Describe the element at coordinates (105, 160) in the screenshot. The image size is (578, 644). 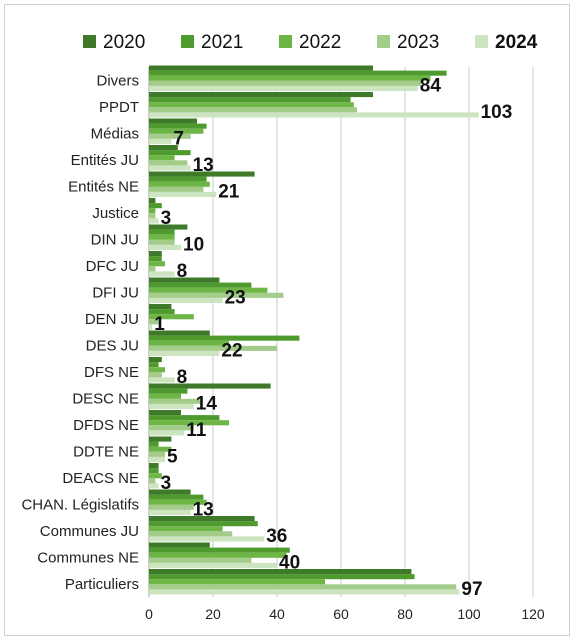
I see `category-label: Entités JU` at that location.